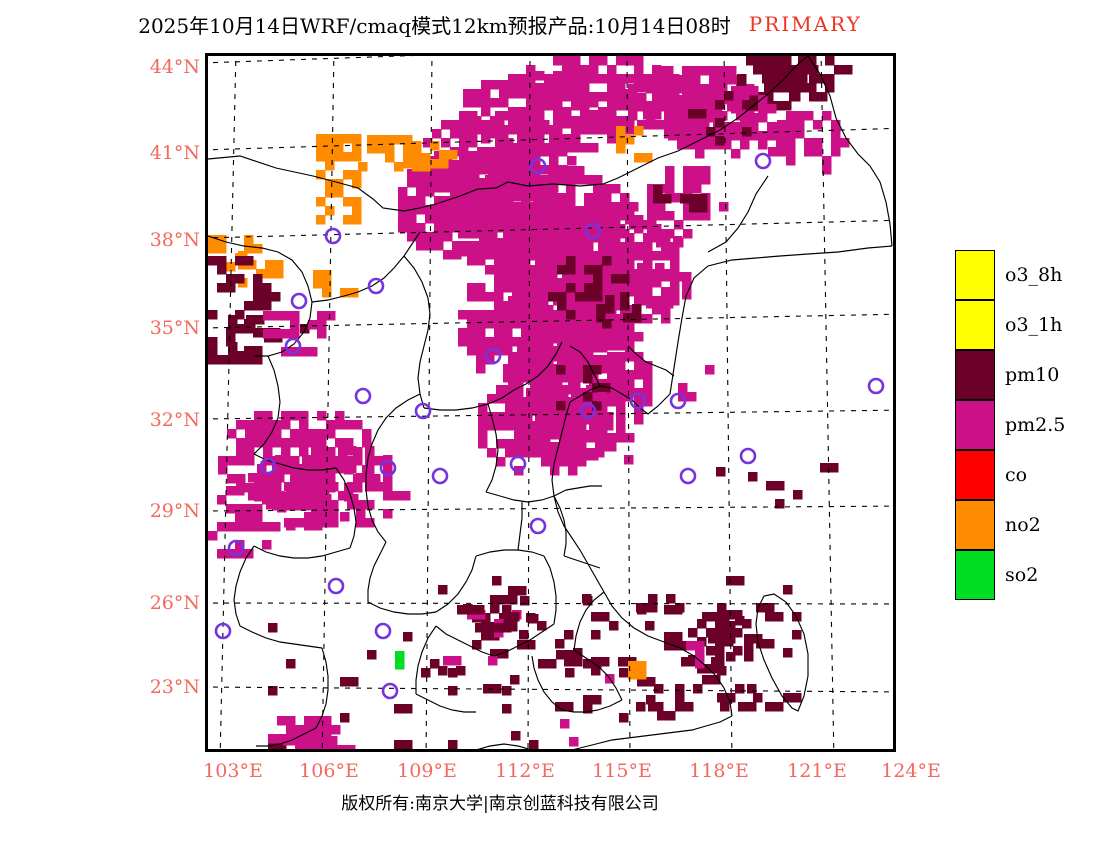 The height and width of the screenshot is (850, 1100). What do you see at coordinates (805, 24) in the screenshot?
I see `title-primary-flag: PRIMARY` at bounding box center [805, 24].